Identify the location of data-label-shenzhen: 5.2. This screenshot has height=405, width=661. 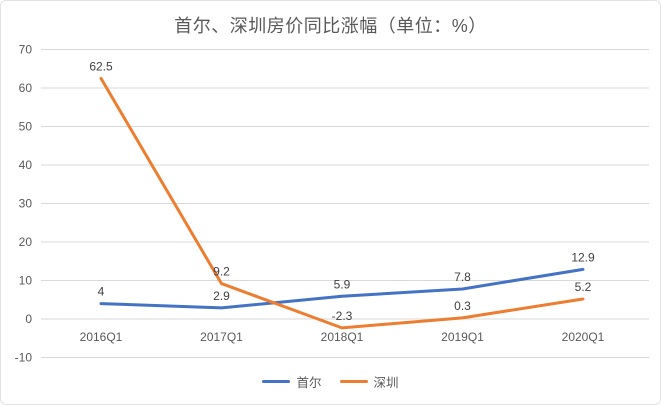
(583, 287).